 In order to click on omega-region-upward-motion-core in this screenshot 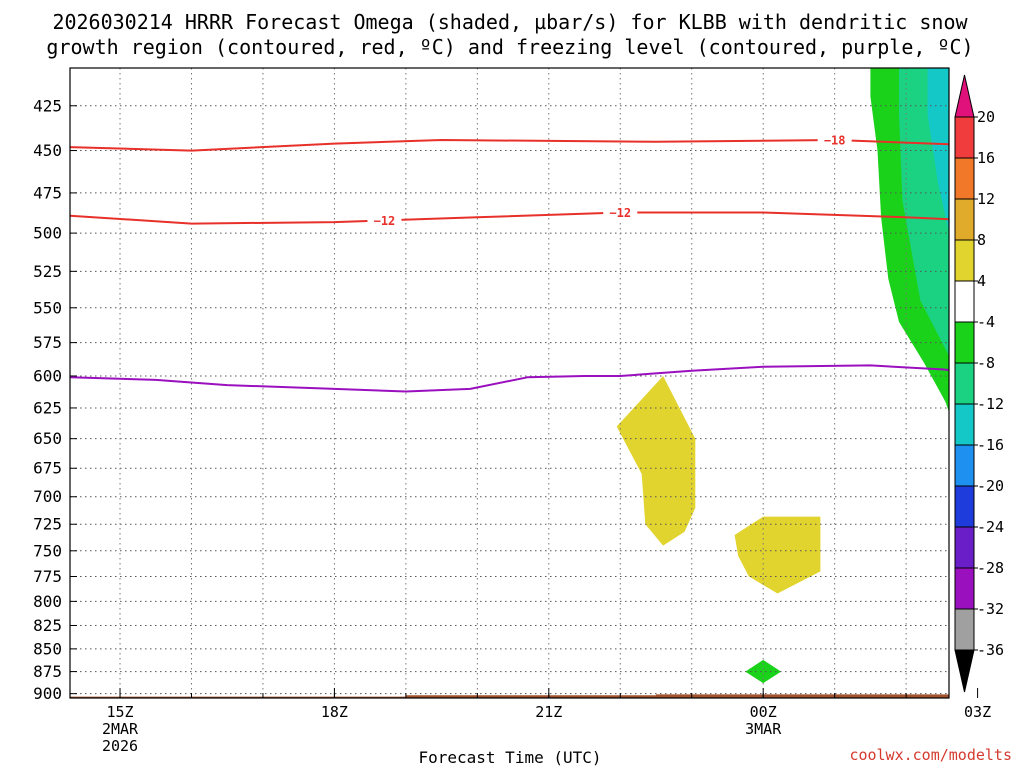, I will do `click(938, 150)`.